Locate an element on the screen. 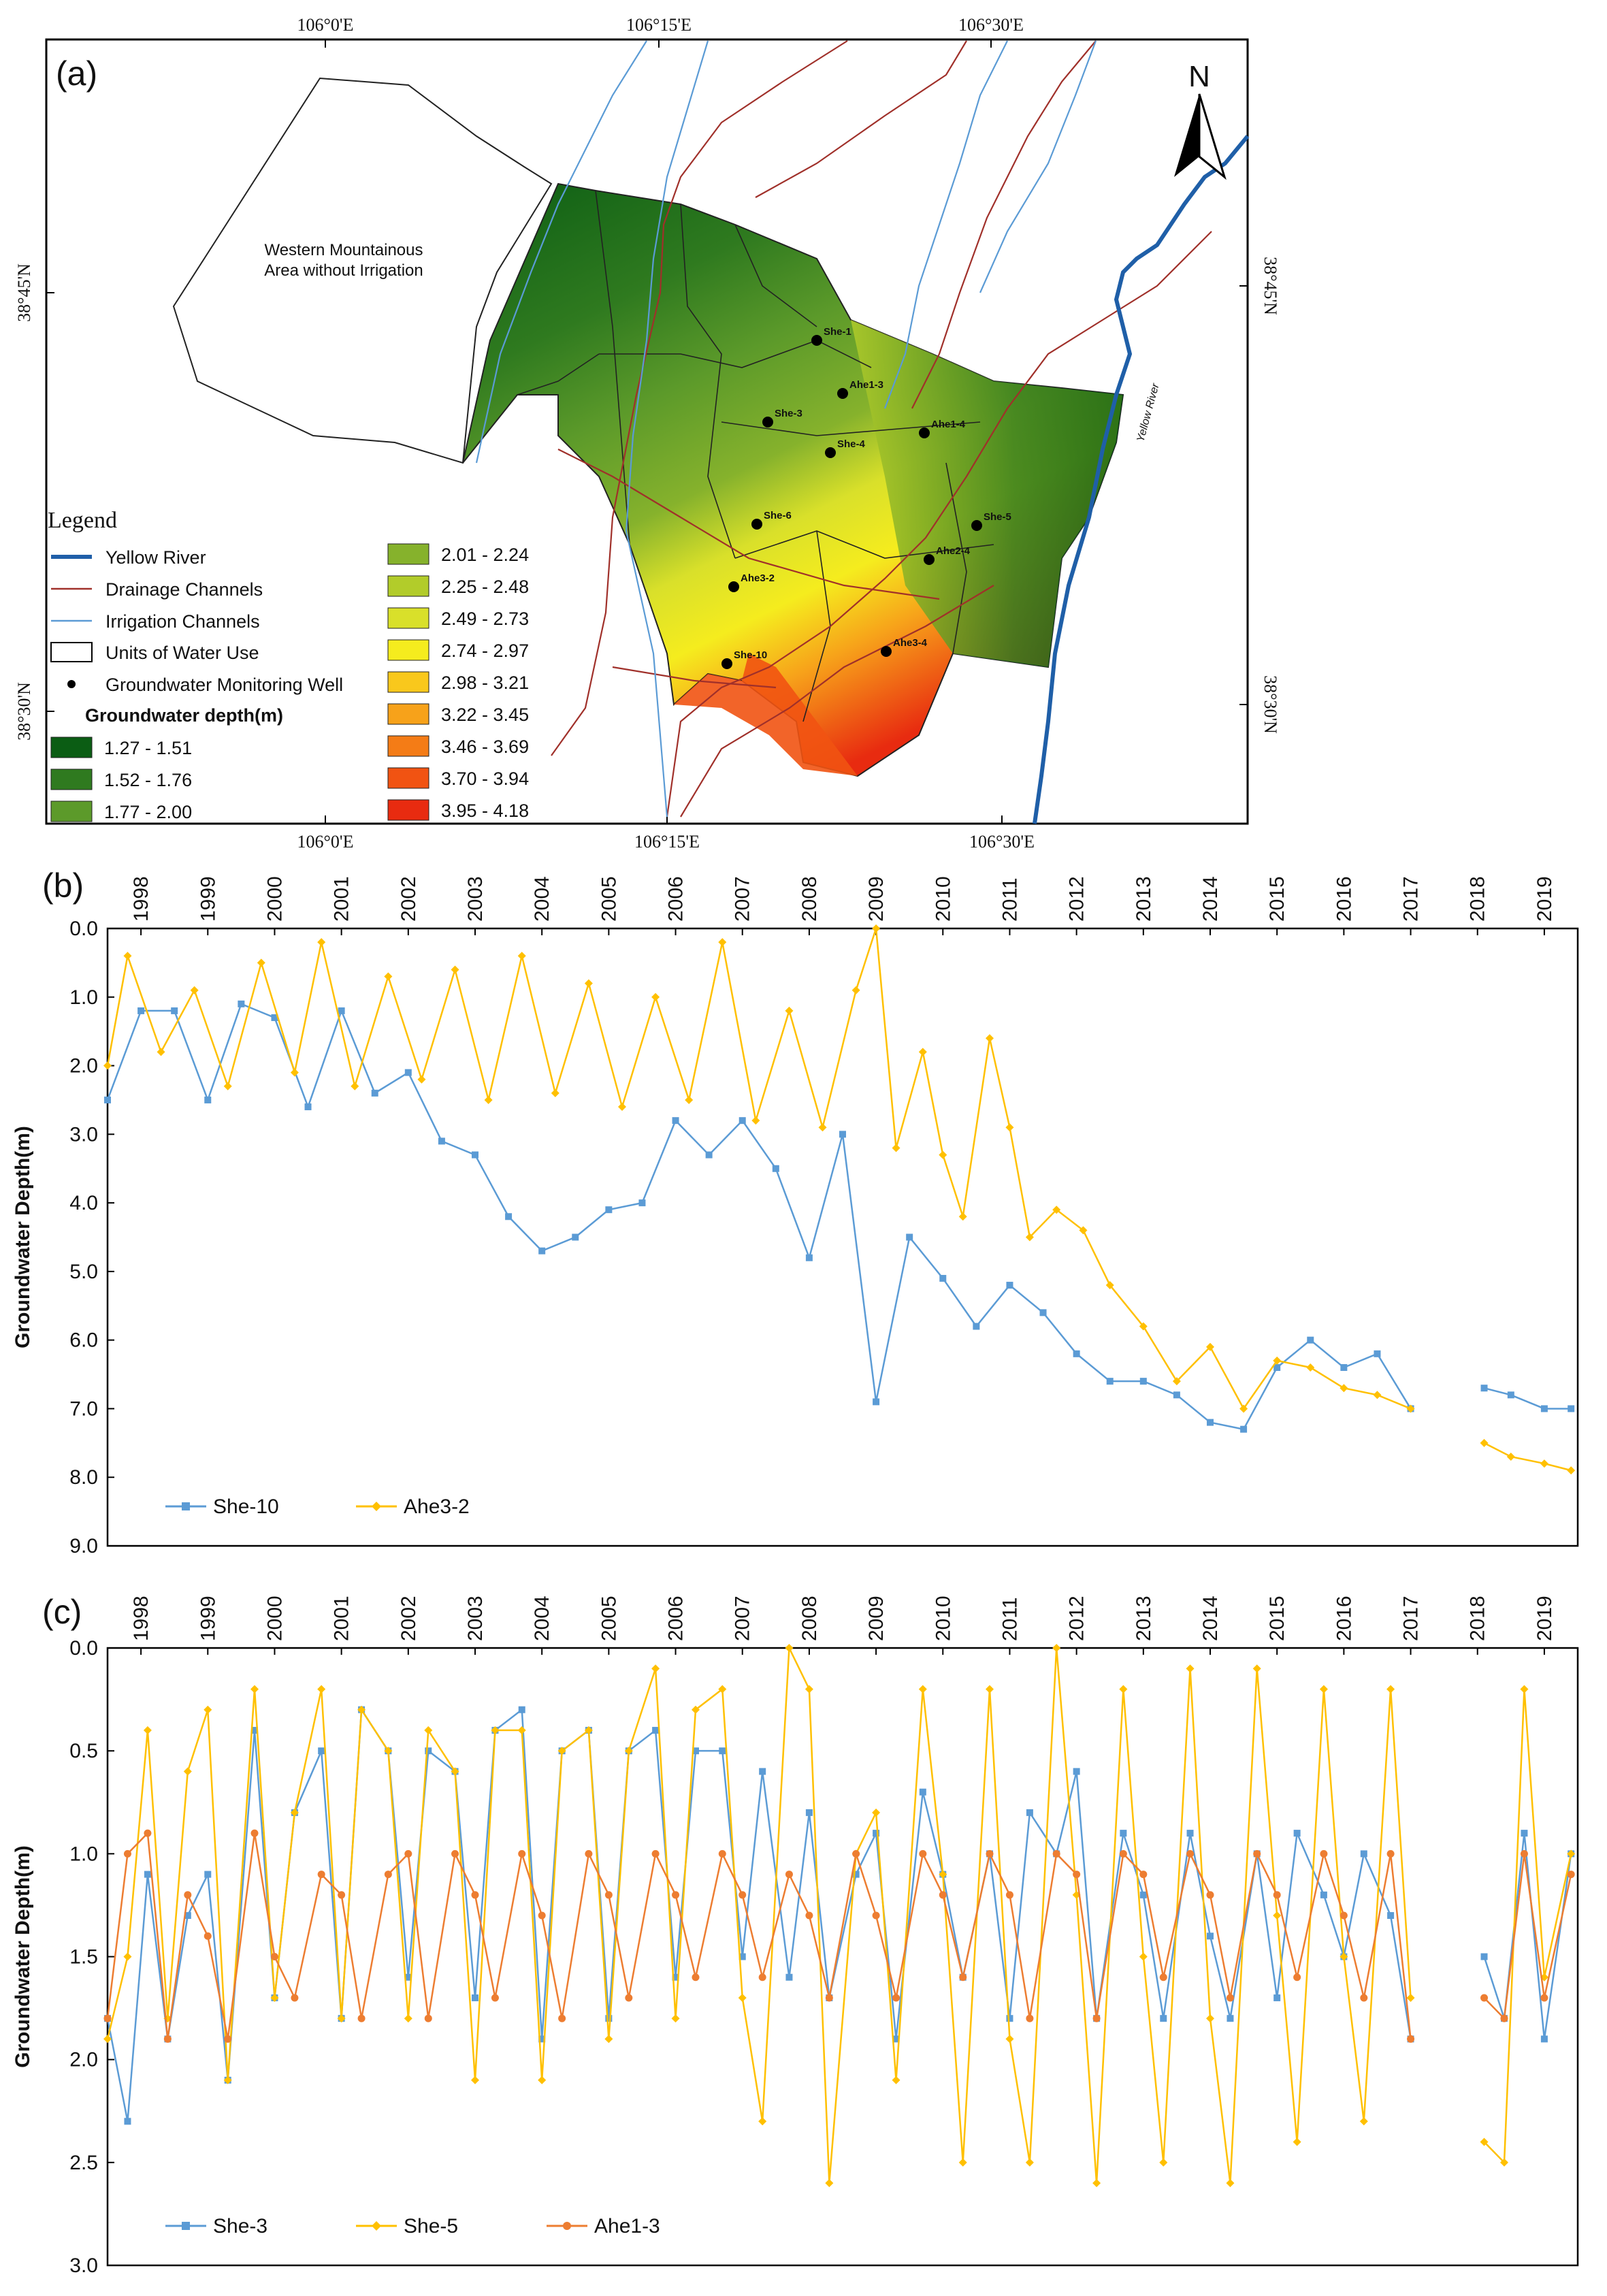 The width and height of the screenshot is (1607, 2296). x-tick-label: 1999 is located at coordinates (208, 1619).